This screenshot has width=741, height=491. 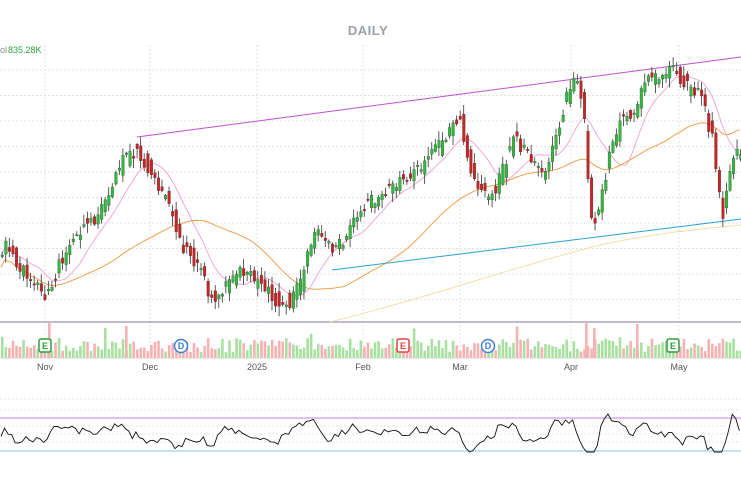 What do you see at coordinates (488, 346) in the screenshot?
I see `dividend-marker` at bounding box center [488, 346].